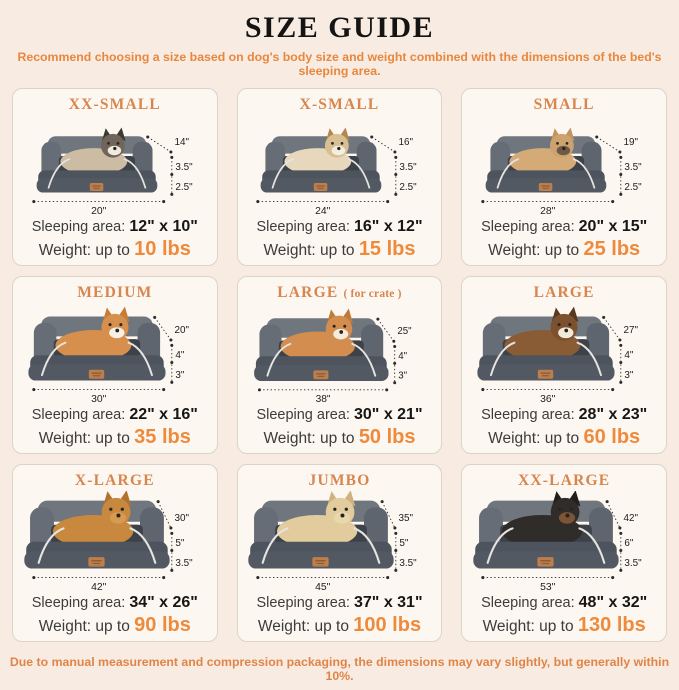 The image size is (679, 690). I want to click on cat-illustration, so click(93, 151).